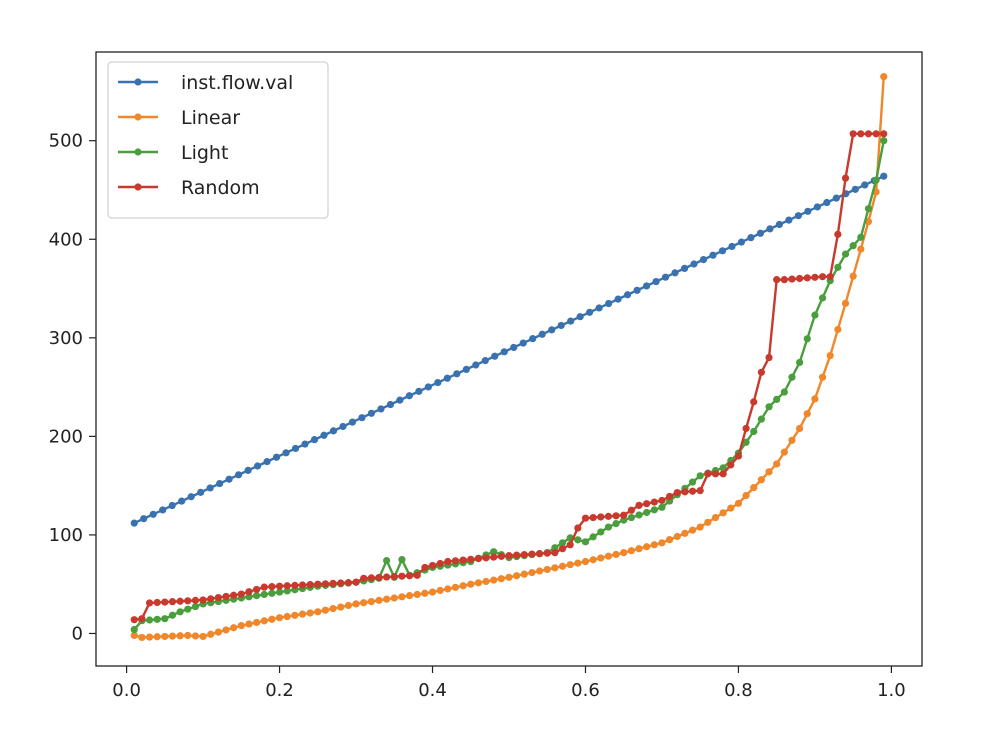  Describe the element at coordinates (891, 690) in the screenshot. I see `x-tick-label: 1.0` at that location.